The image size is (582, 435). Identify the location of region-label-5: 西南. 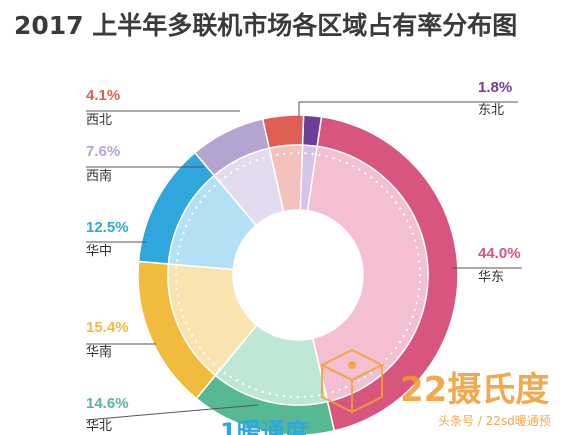
(99, 176).